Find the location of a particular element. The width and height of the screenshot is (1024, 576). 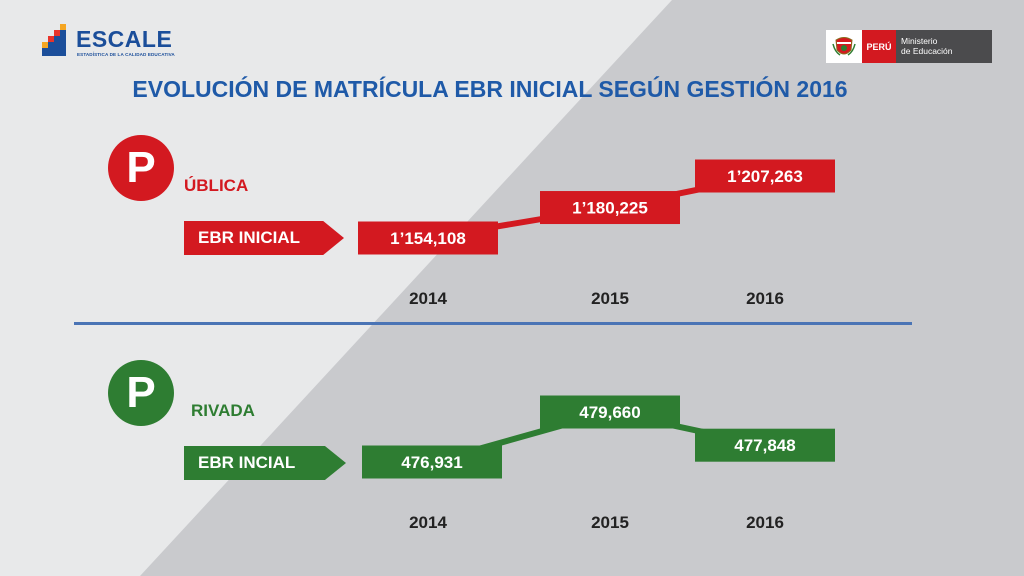

ministry-logo: PERÚ Ministerio de Educación is located at coordinates (909, 46).